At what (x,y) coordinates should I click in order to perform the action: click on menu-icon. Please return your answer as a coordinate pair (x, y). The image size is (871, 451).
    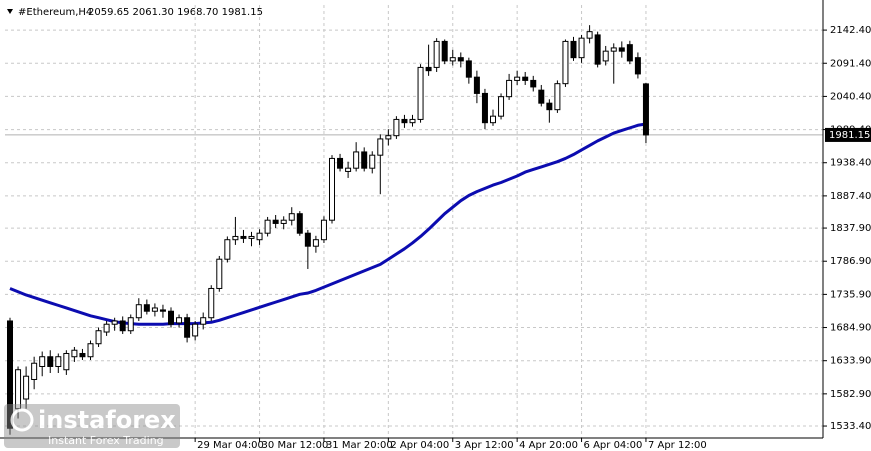
    Looking at the image, I should click on (10, 11).